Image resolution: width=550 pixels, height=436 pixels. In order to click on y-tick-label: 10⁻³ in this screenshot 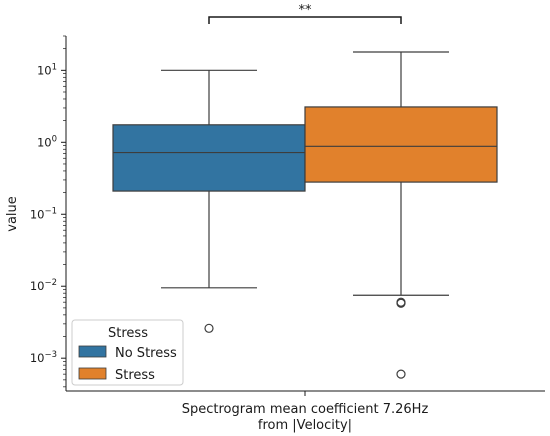, I will do `click(43, 357)`.